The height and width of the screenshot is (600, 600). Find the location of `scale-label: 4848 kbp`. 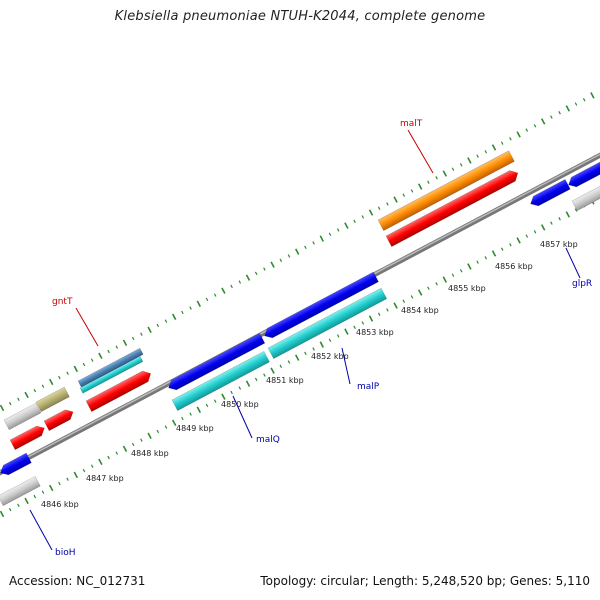

scale-label: 4848 kbp is located at coordinates (150, 453).